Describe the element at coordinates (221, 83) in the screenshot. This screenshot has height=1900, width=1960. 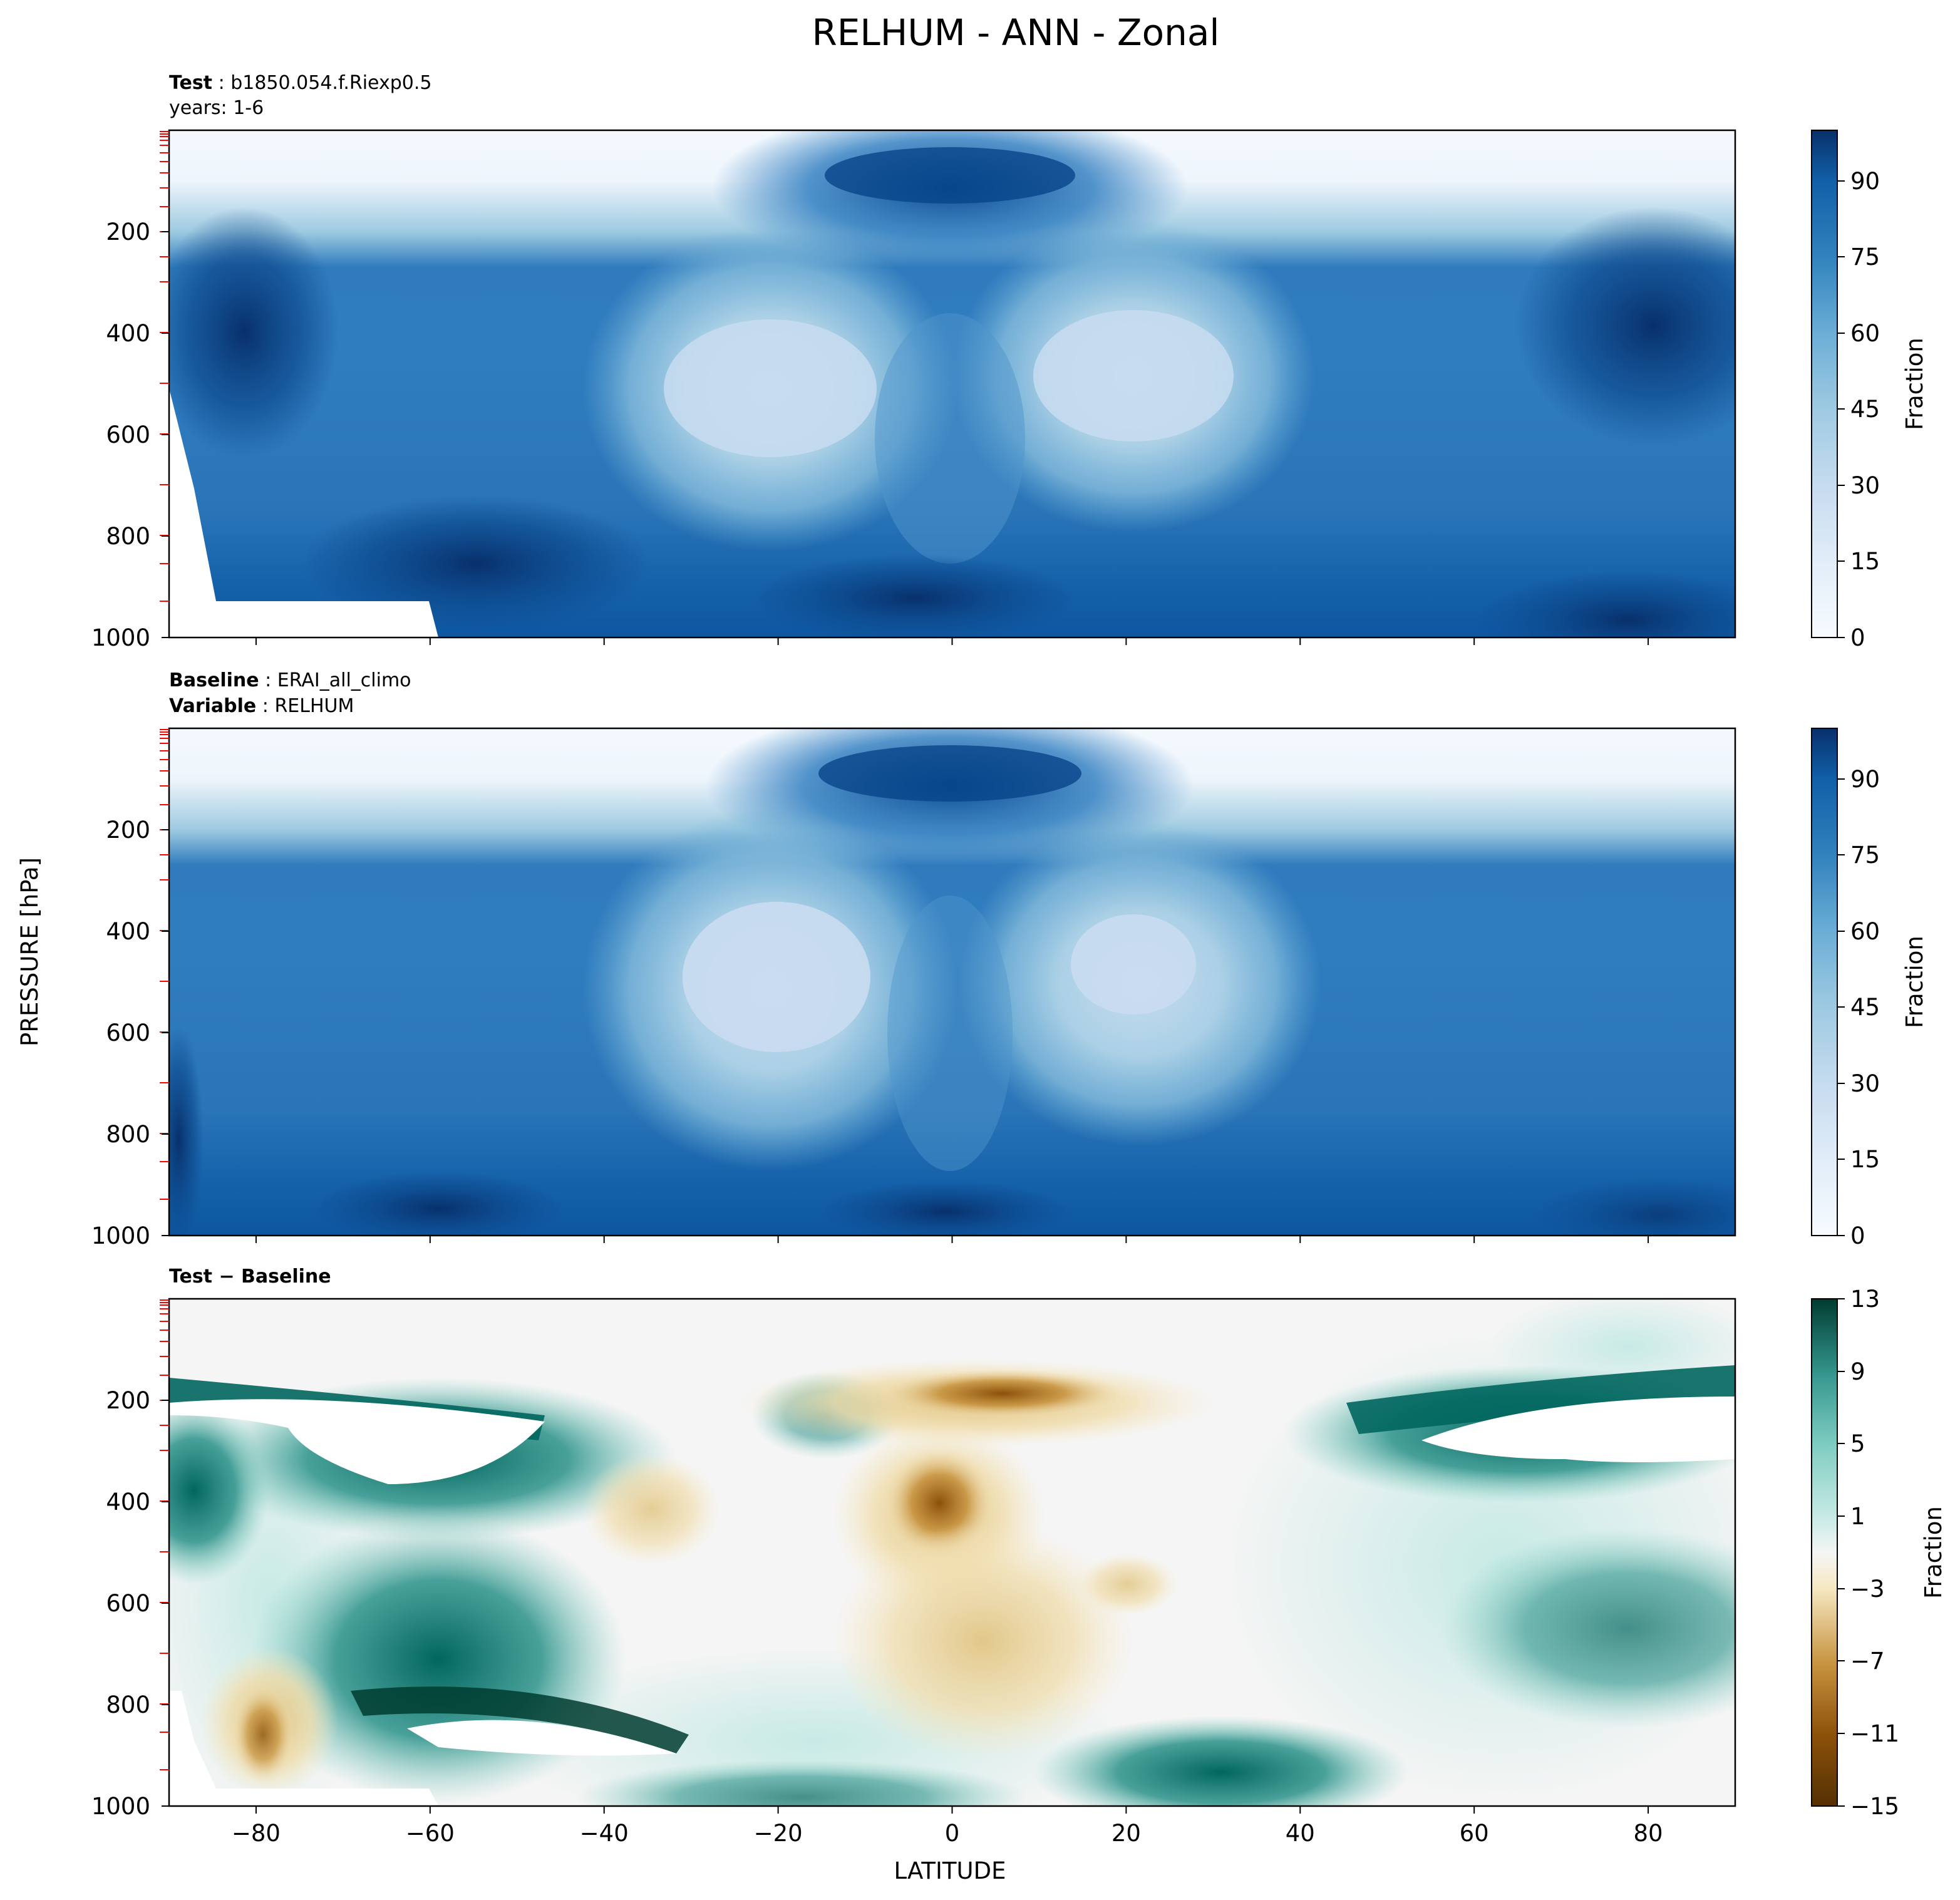
I see `panel-test-colon: :` at that location.